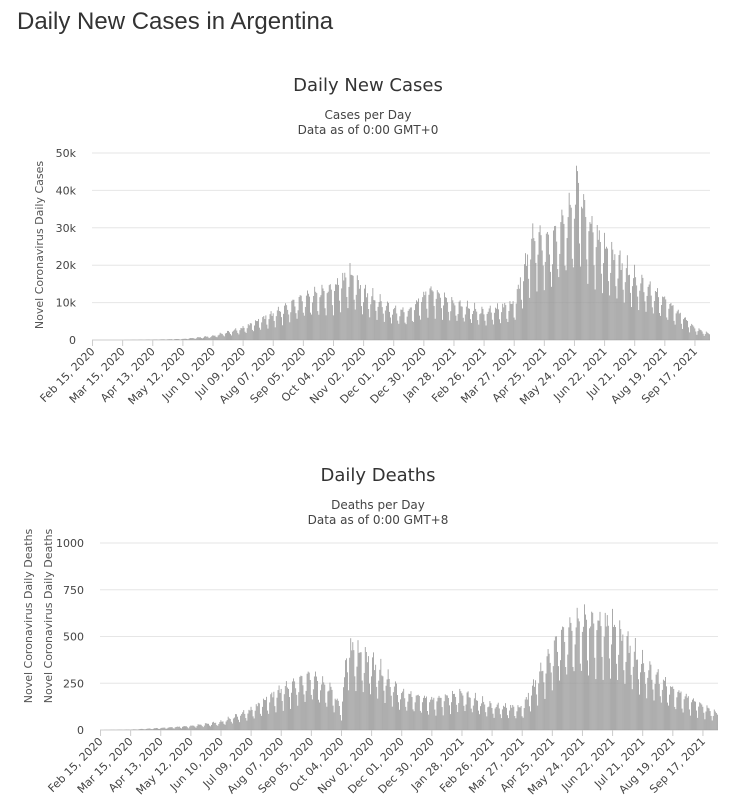 This screenshot has width=736, height=810. I want to click on y-tick-label: 20k, so click(66, 265).